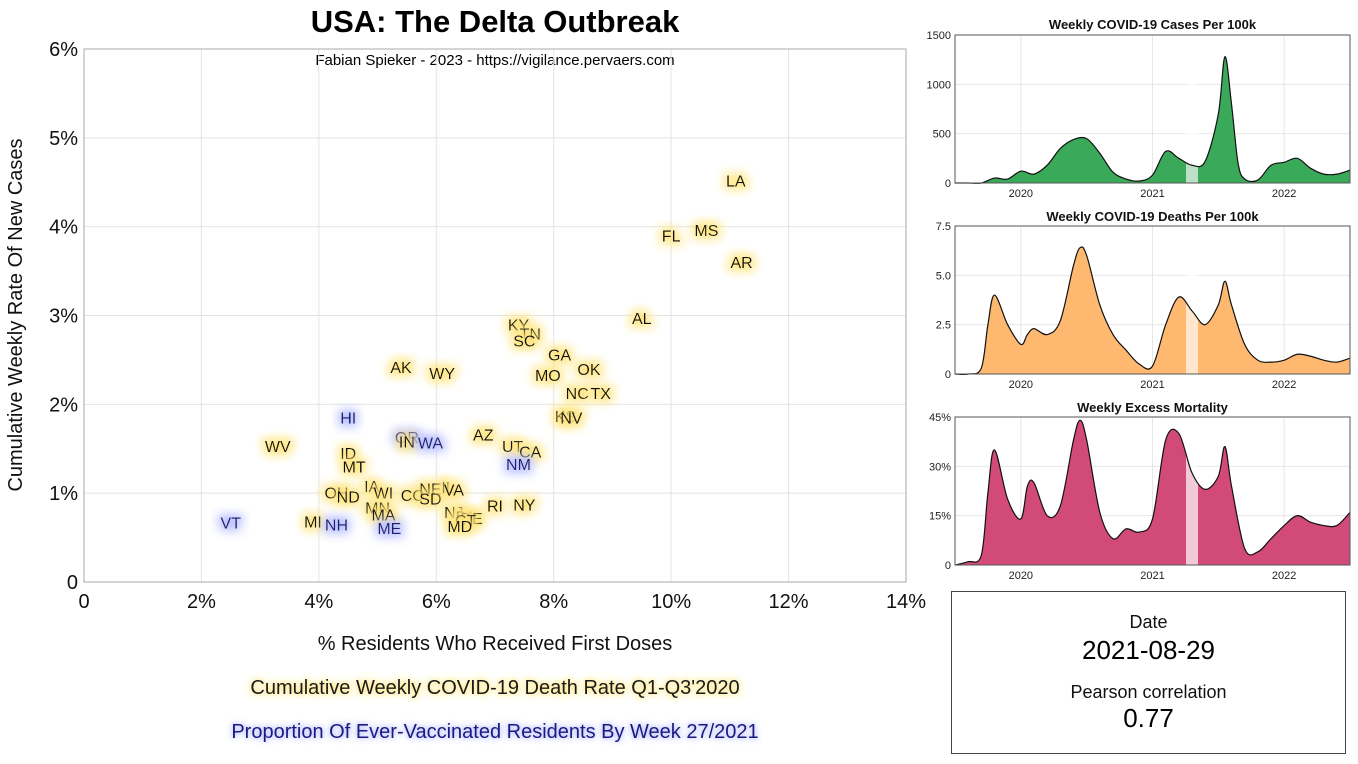 The image size is (1358, 764). I want to click on point-ms: MS, so click(706, 231).